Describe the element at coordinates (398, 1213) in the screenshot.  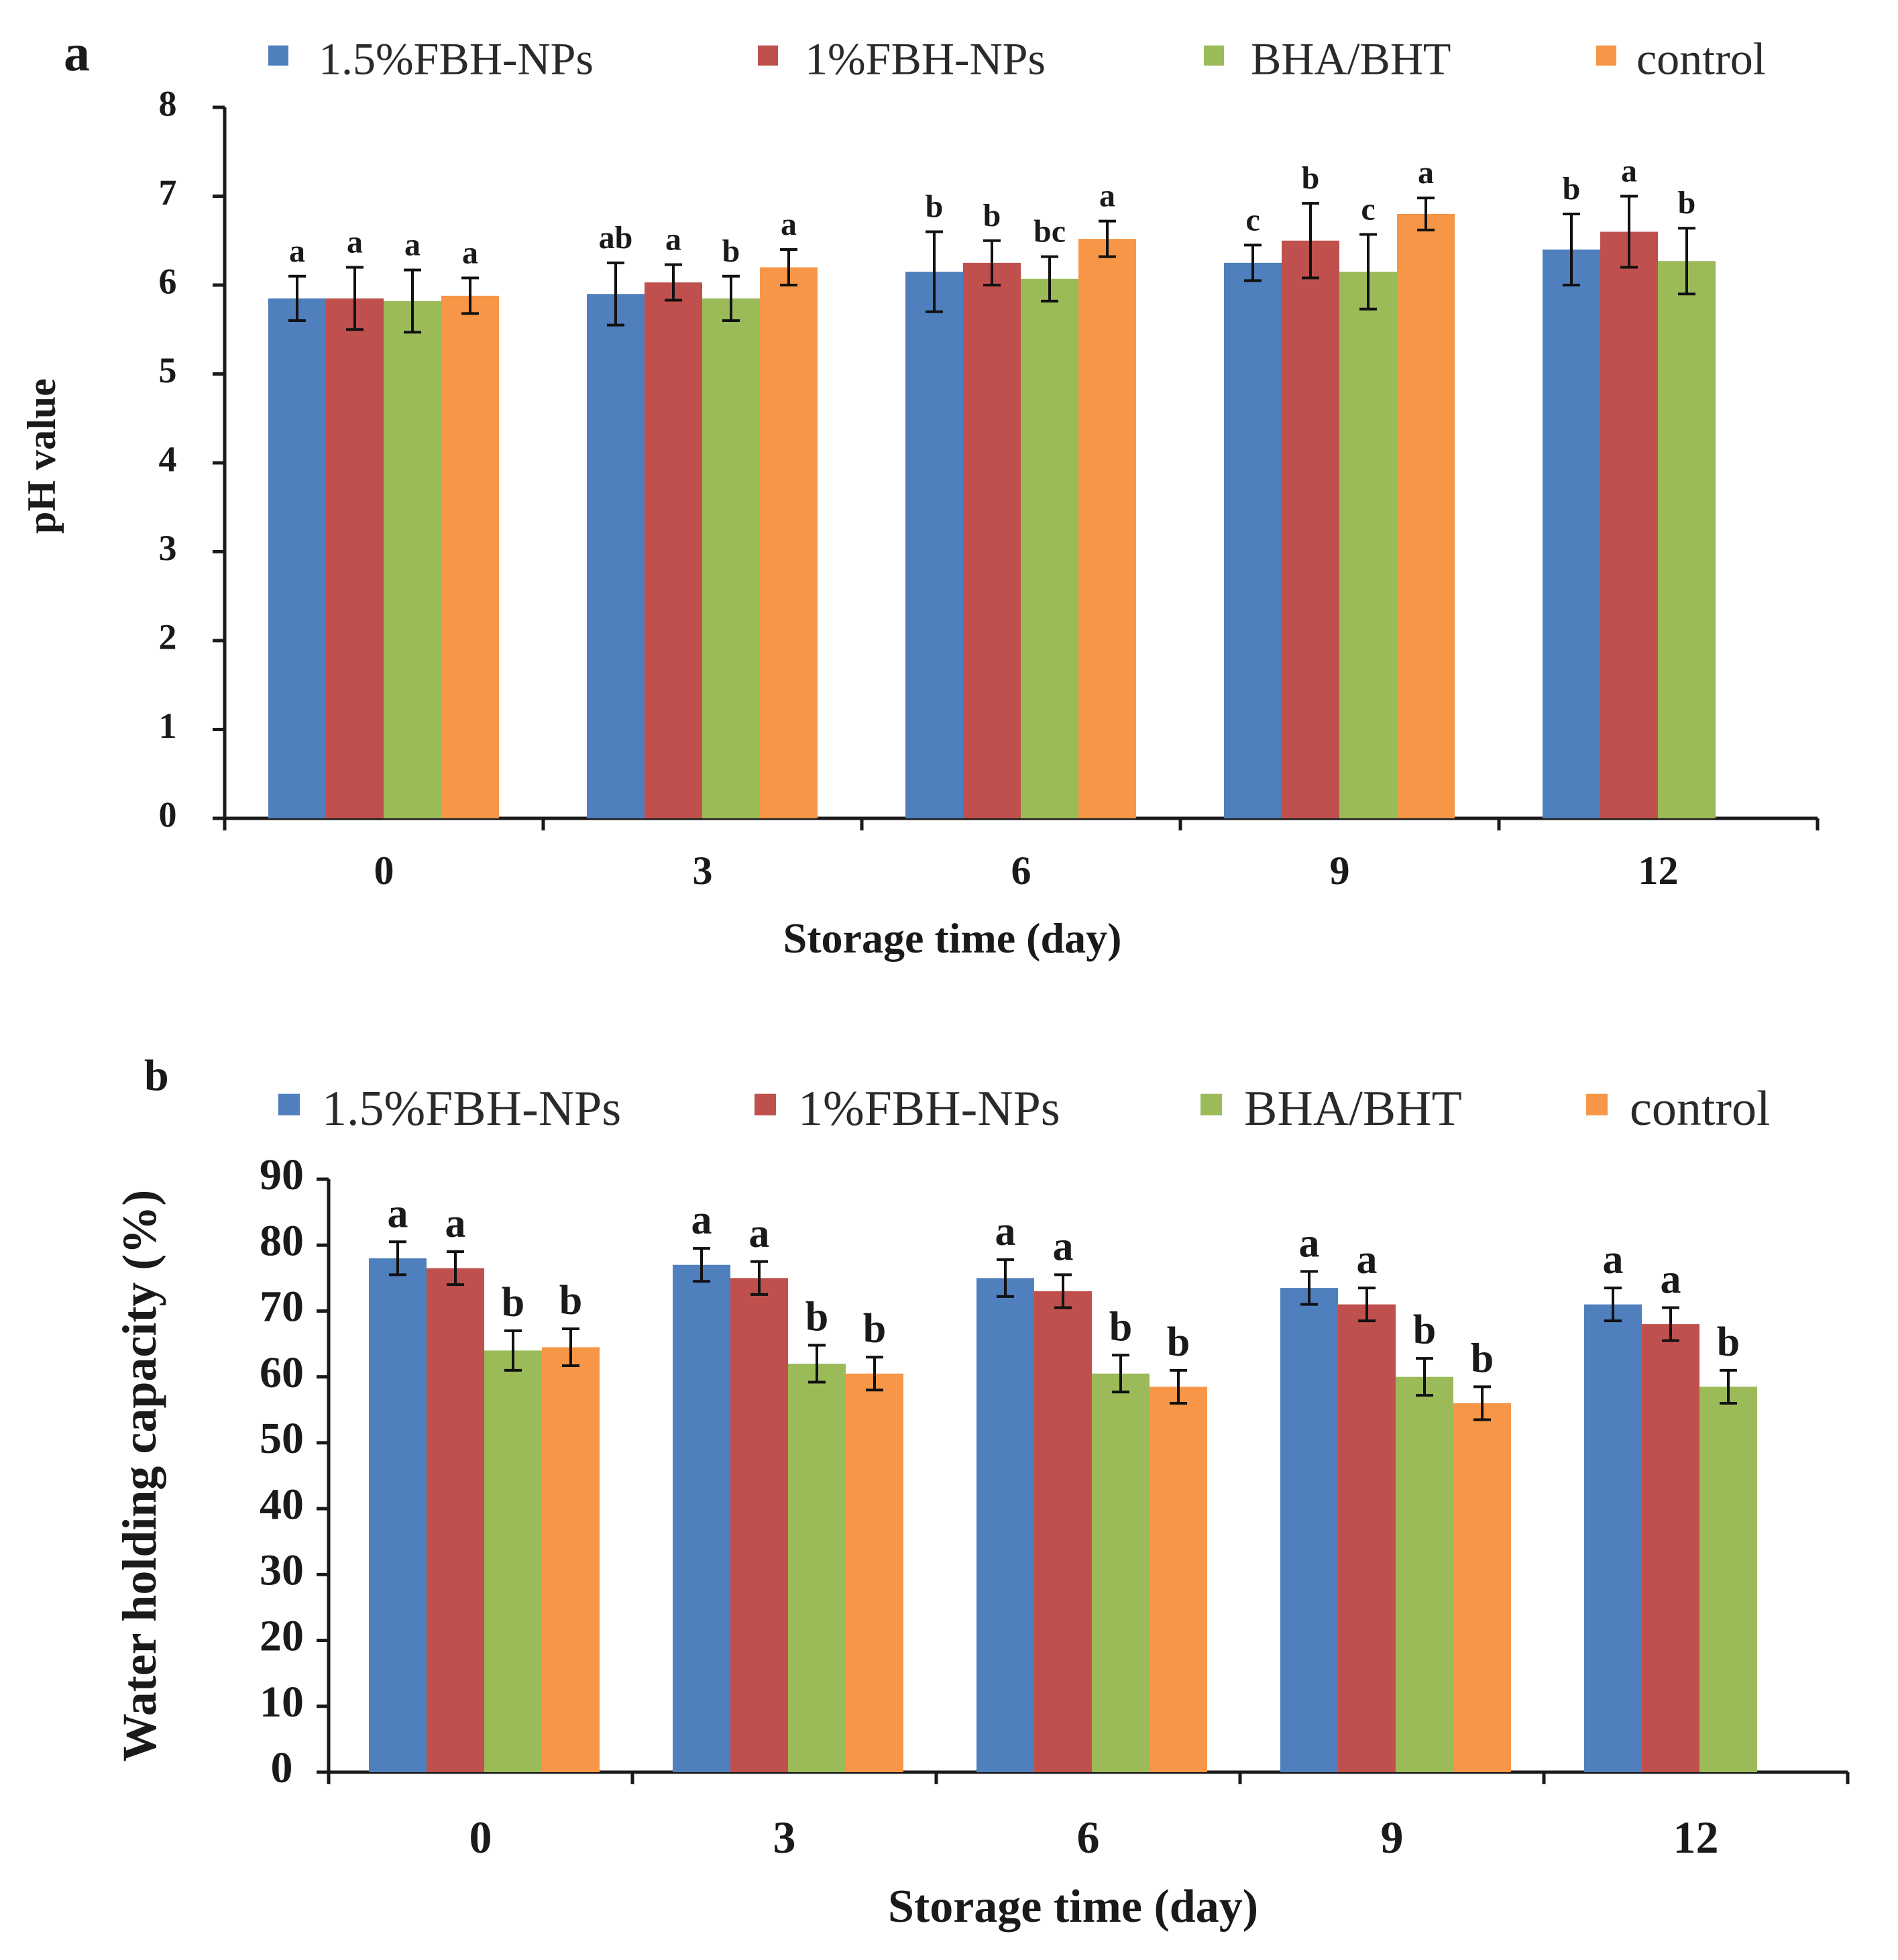
I see `chart1-significance-letter-0-0: a` at that location.